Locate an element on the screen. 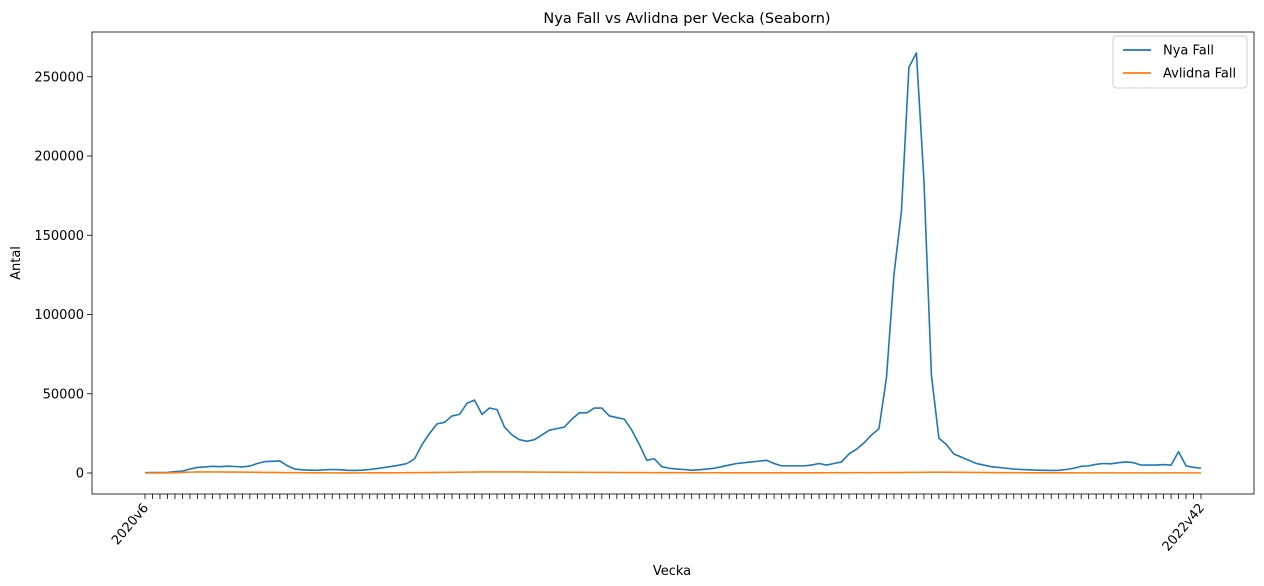 The width and height of the screenshot is (1264, 586). y-axis: 0 50000 100000 150000 200000 250000 is located at coordinates (63, 276).